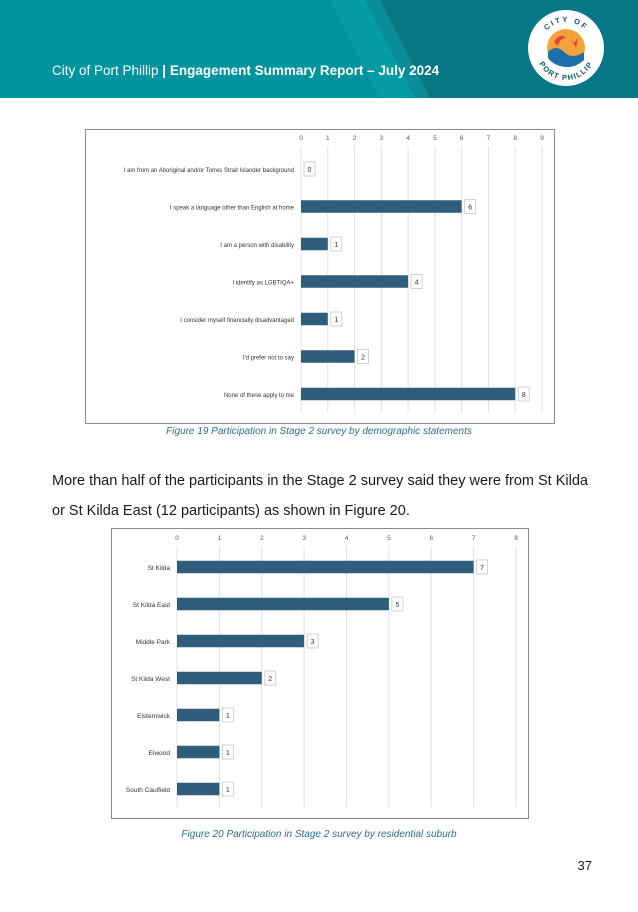 This screenshot has height=912, width=638. I want to click on data-label: 0, so click(310, 170).